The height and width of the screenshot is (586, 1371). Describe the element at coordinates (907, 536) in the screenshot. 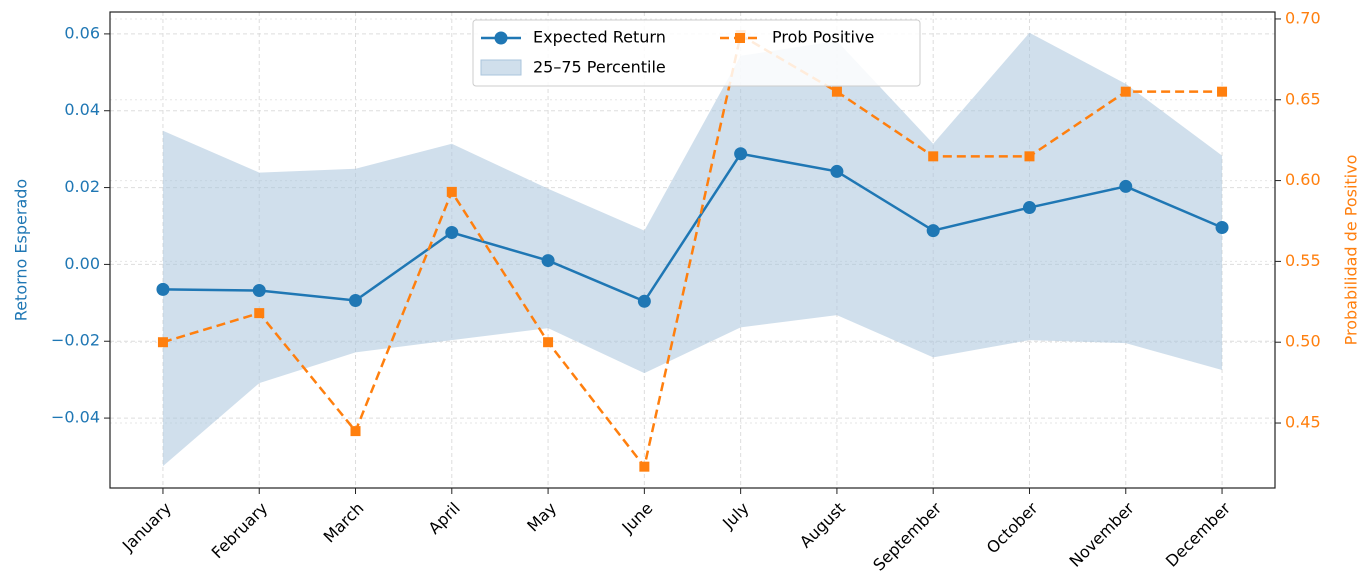

I see `x-tick-label: September` at that location.